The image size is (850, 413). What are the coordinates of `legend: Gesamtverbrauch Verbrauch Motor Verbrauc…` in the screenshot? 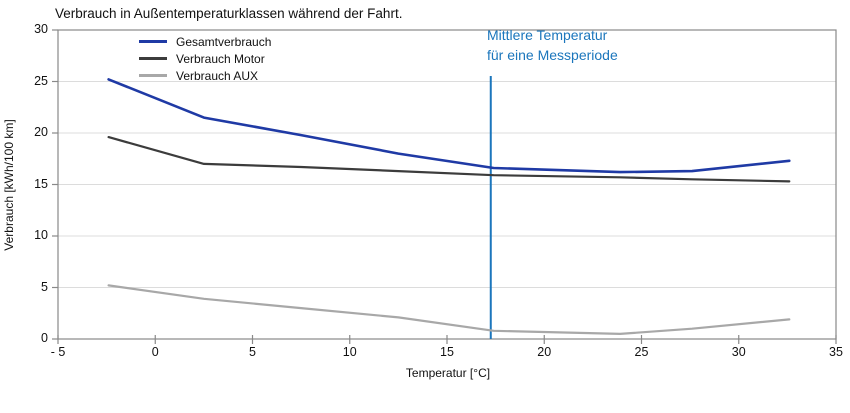 It's located at (205, 58).